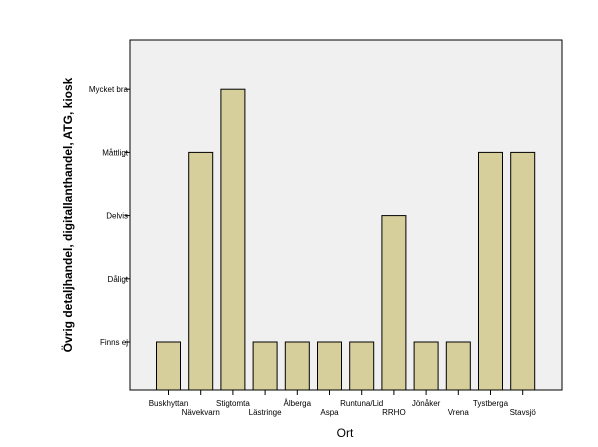 This screenshot has height=447, width=598. What do you see at coordinates (201, 412) in the screenshot?
I see `x-tick-label: Nävekvarn` at bounding box center [201, 412].